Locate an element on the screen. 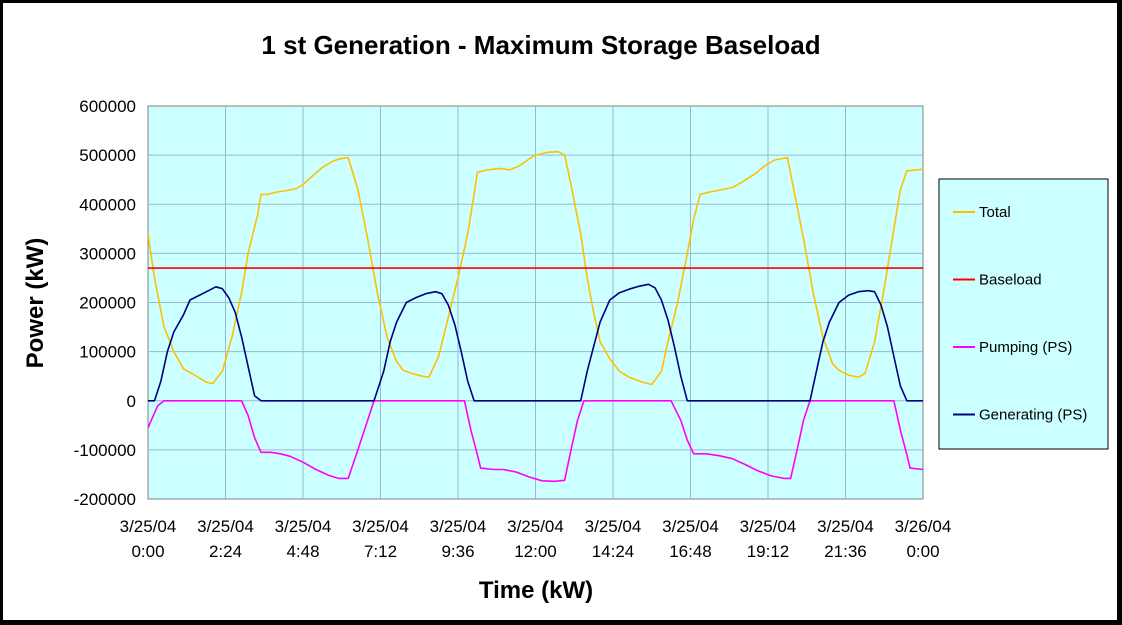 The image size is (1122, 625). x-tick-label: 3/25/04 9:36 is located at coordinates (458, 539).